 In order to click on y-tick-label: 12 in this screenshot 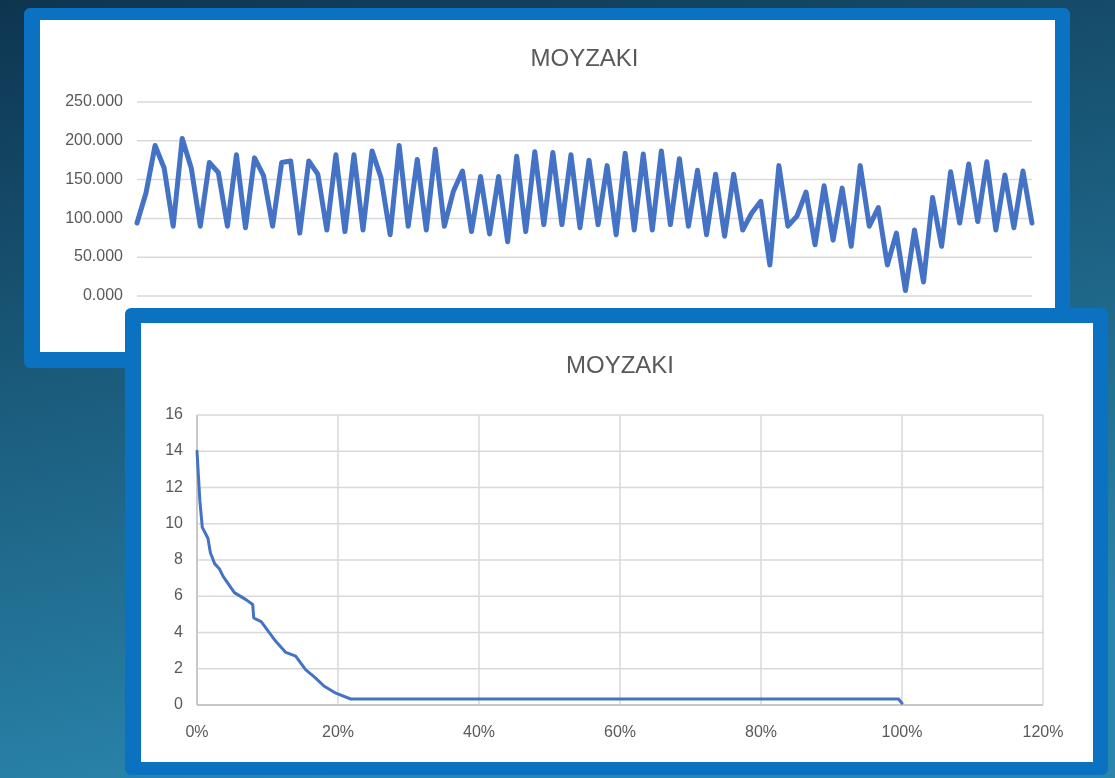, I will do `click(174, 486)`.